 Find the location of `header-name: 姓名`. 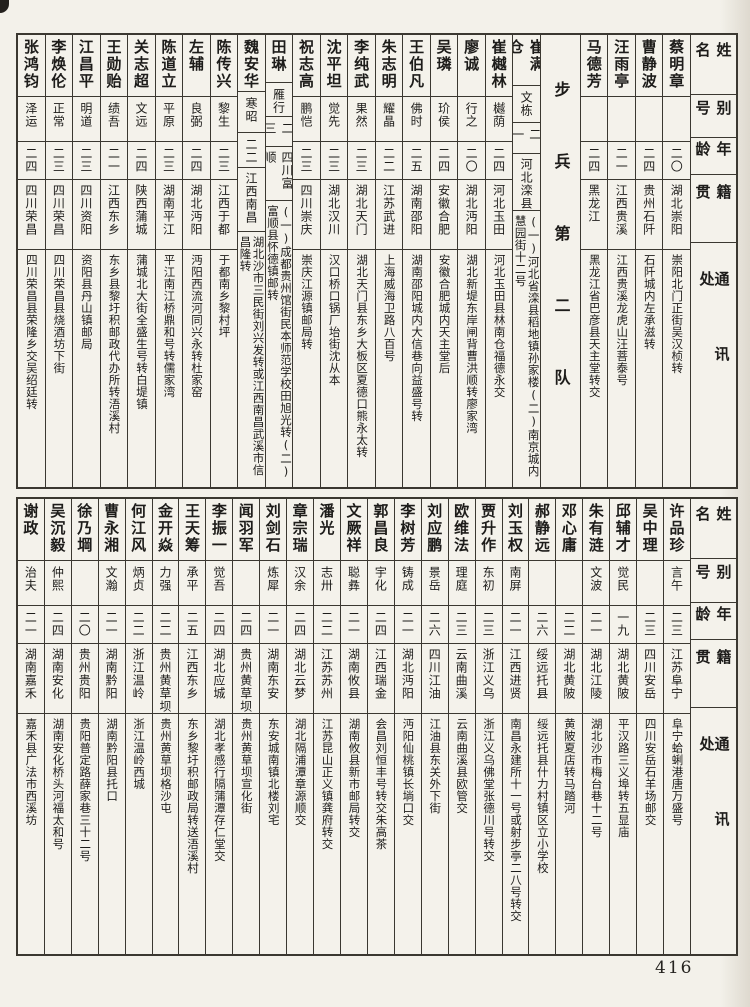

header-name: 姓名 is located at coordinates (713, 65).